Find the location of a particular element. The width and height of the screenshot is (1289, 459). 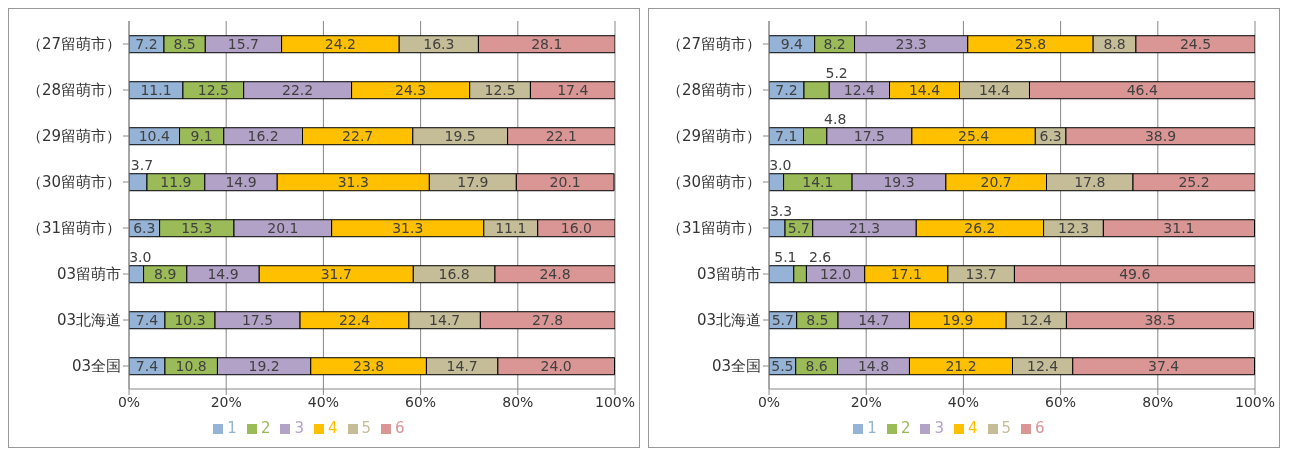

data-label: 25.8 is located at coordinates (1030, 44).